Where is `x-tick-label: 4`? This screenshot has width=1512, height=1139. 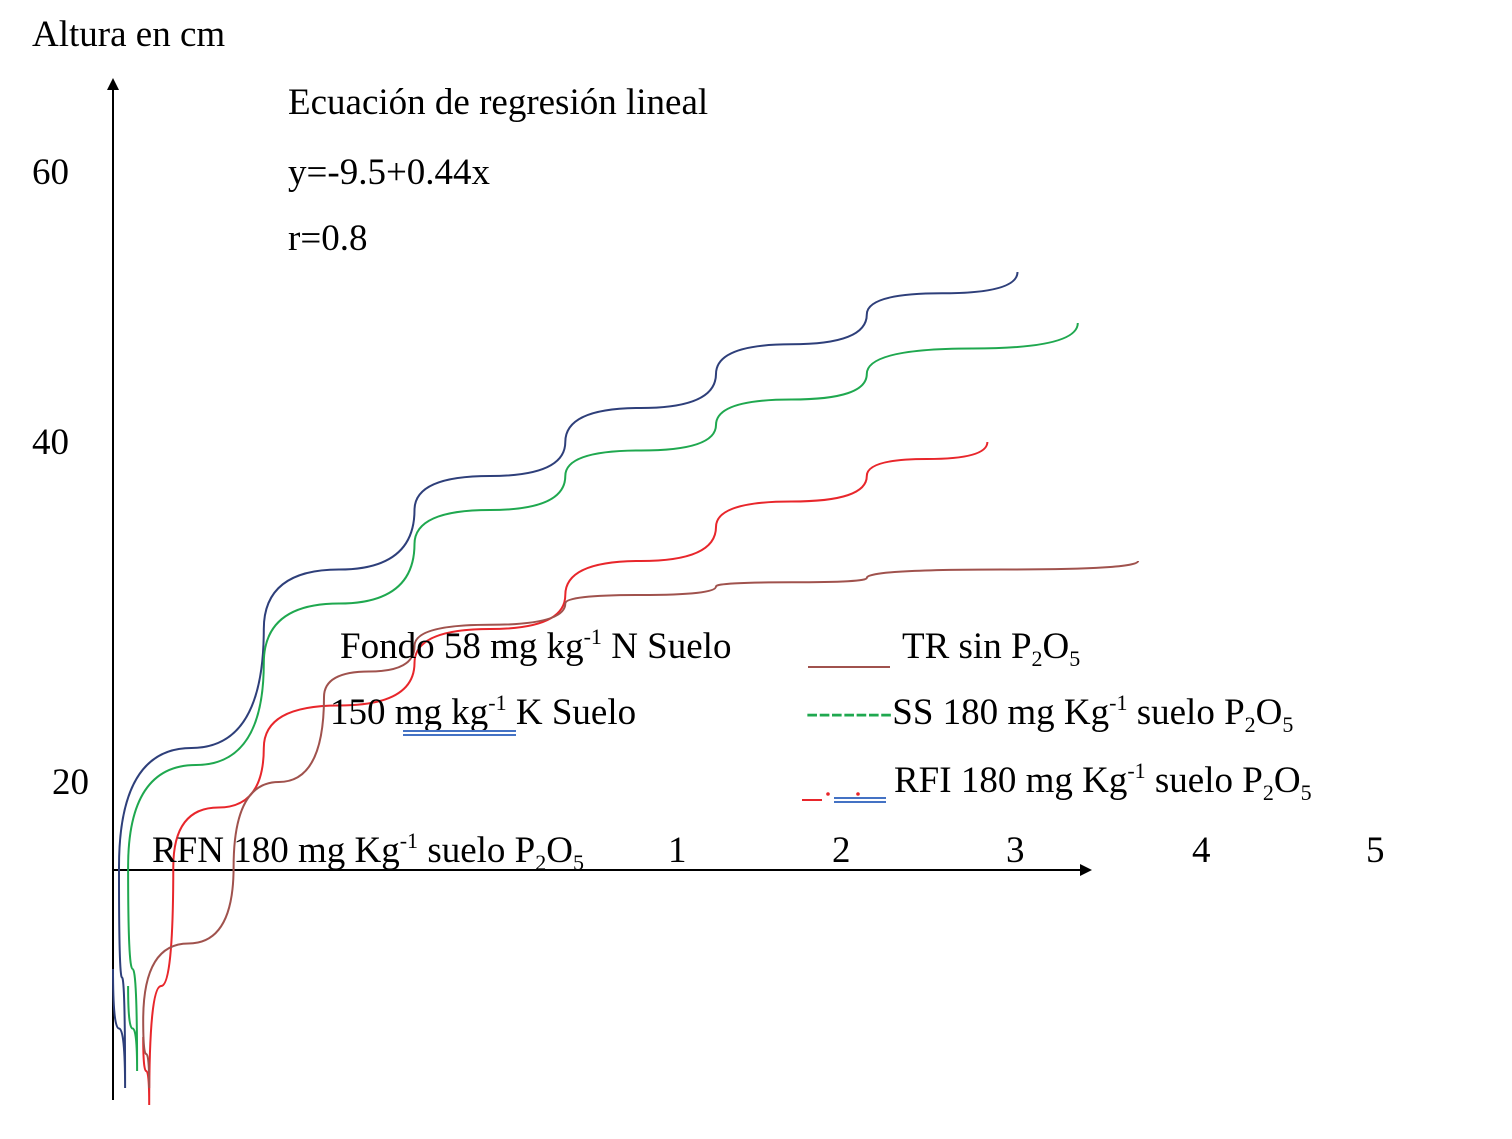 x-tick-label: 4 is located at coordinates (1201, 850).